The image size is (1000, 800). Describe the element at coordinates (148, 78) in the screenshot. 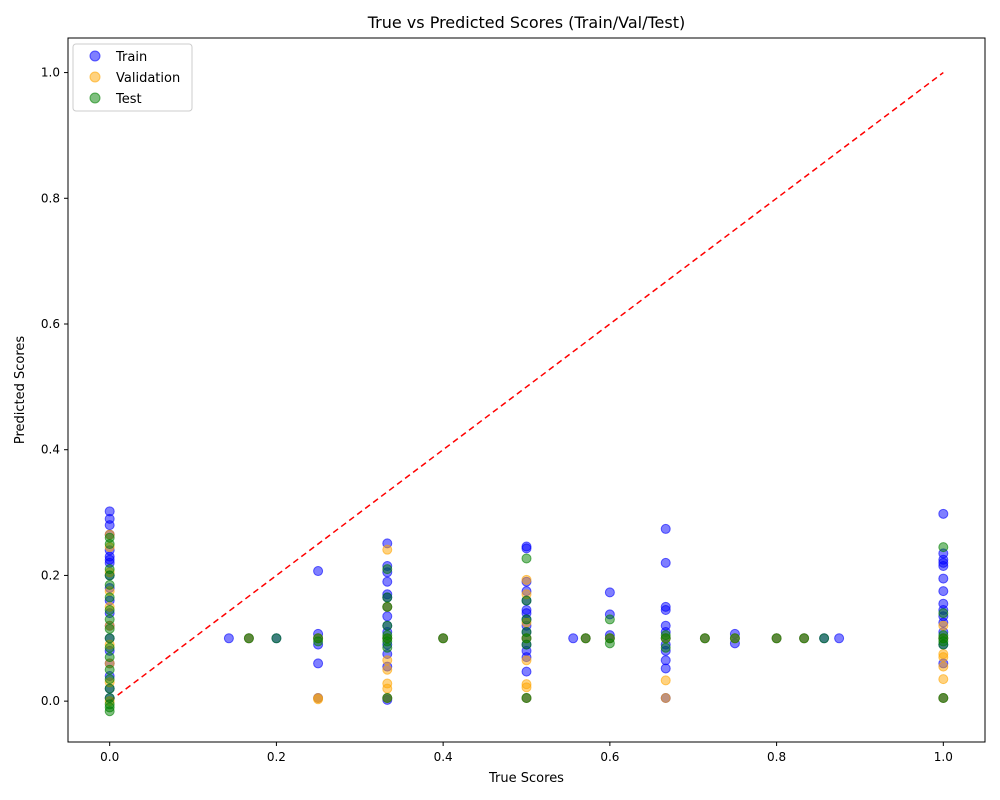

I see `legend-label-validation: Validation` at that location.